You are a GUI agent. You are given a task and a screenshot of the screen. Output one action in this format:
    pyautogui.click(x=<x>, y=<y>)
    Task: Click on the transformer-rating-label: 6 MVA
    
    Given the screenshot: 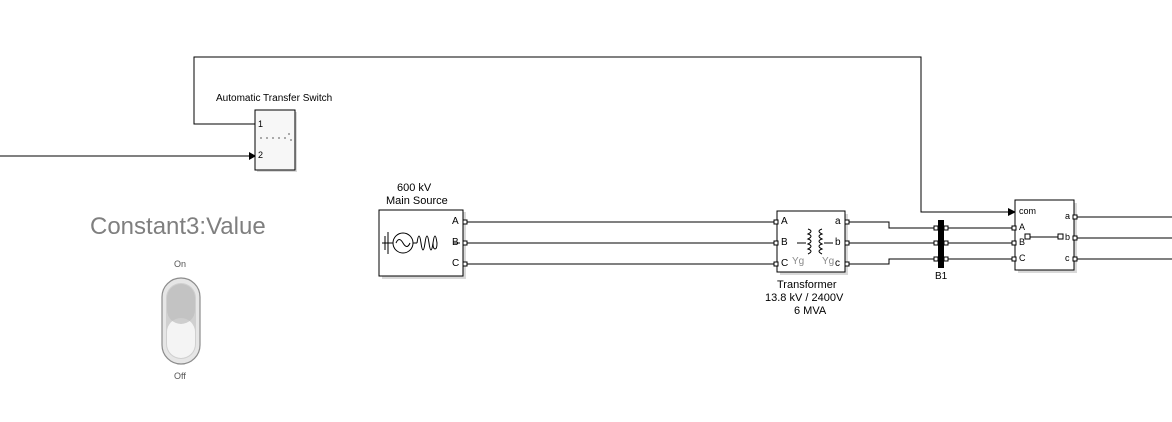 What is the action you would take?
    pyautogui.click(x=810, y=311)
    